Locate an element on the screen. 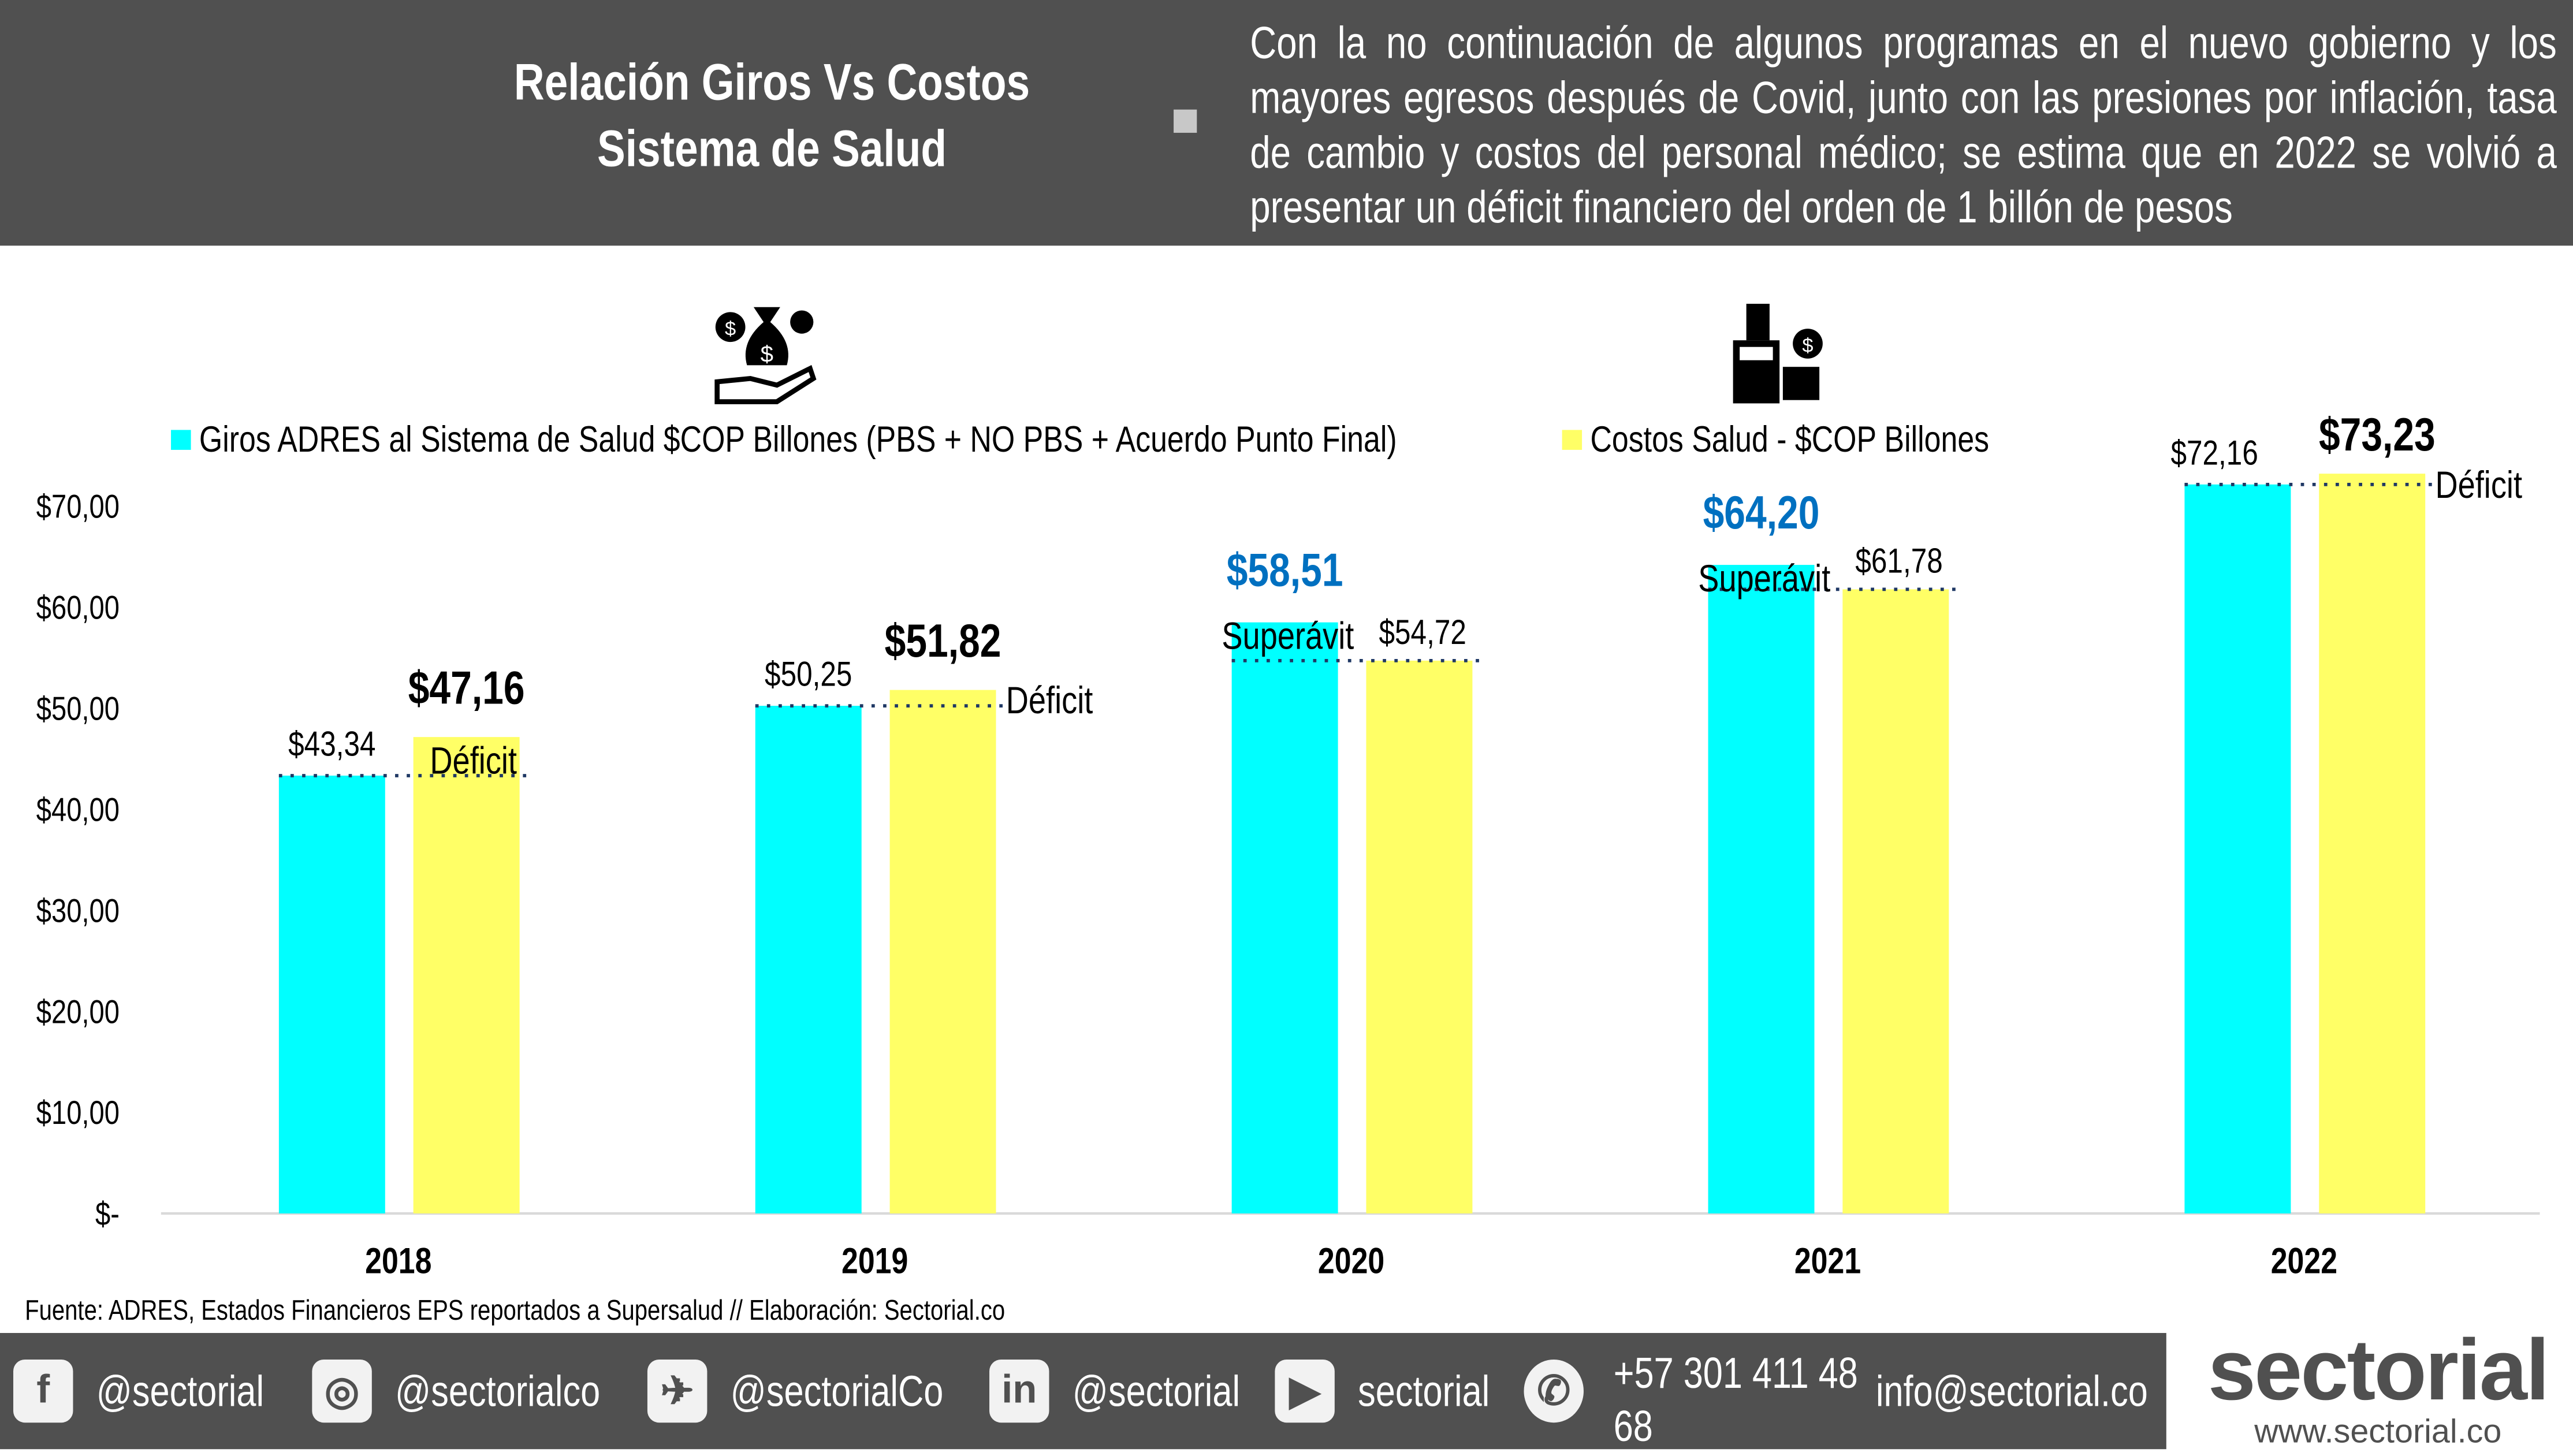  data-label: $58,51 is located at coordinates (1285, 569).